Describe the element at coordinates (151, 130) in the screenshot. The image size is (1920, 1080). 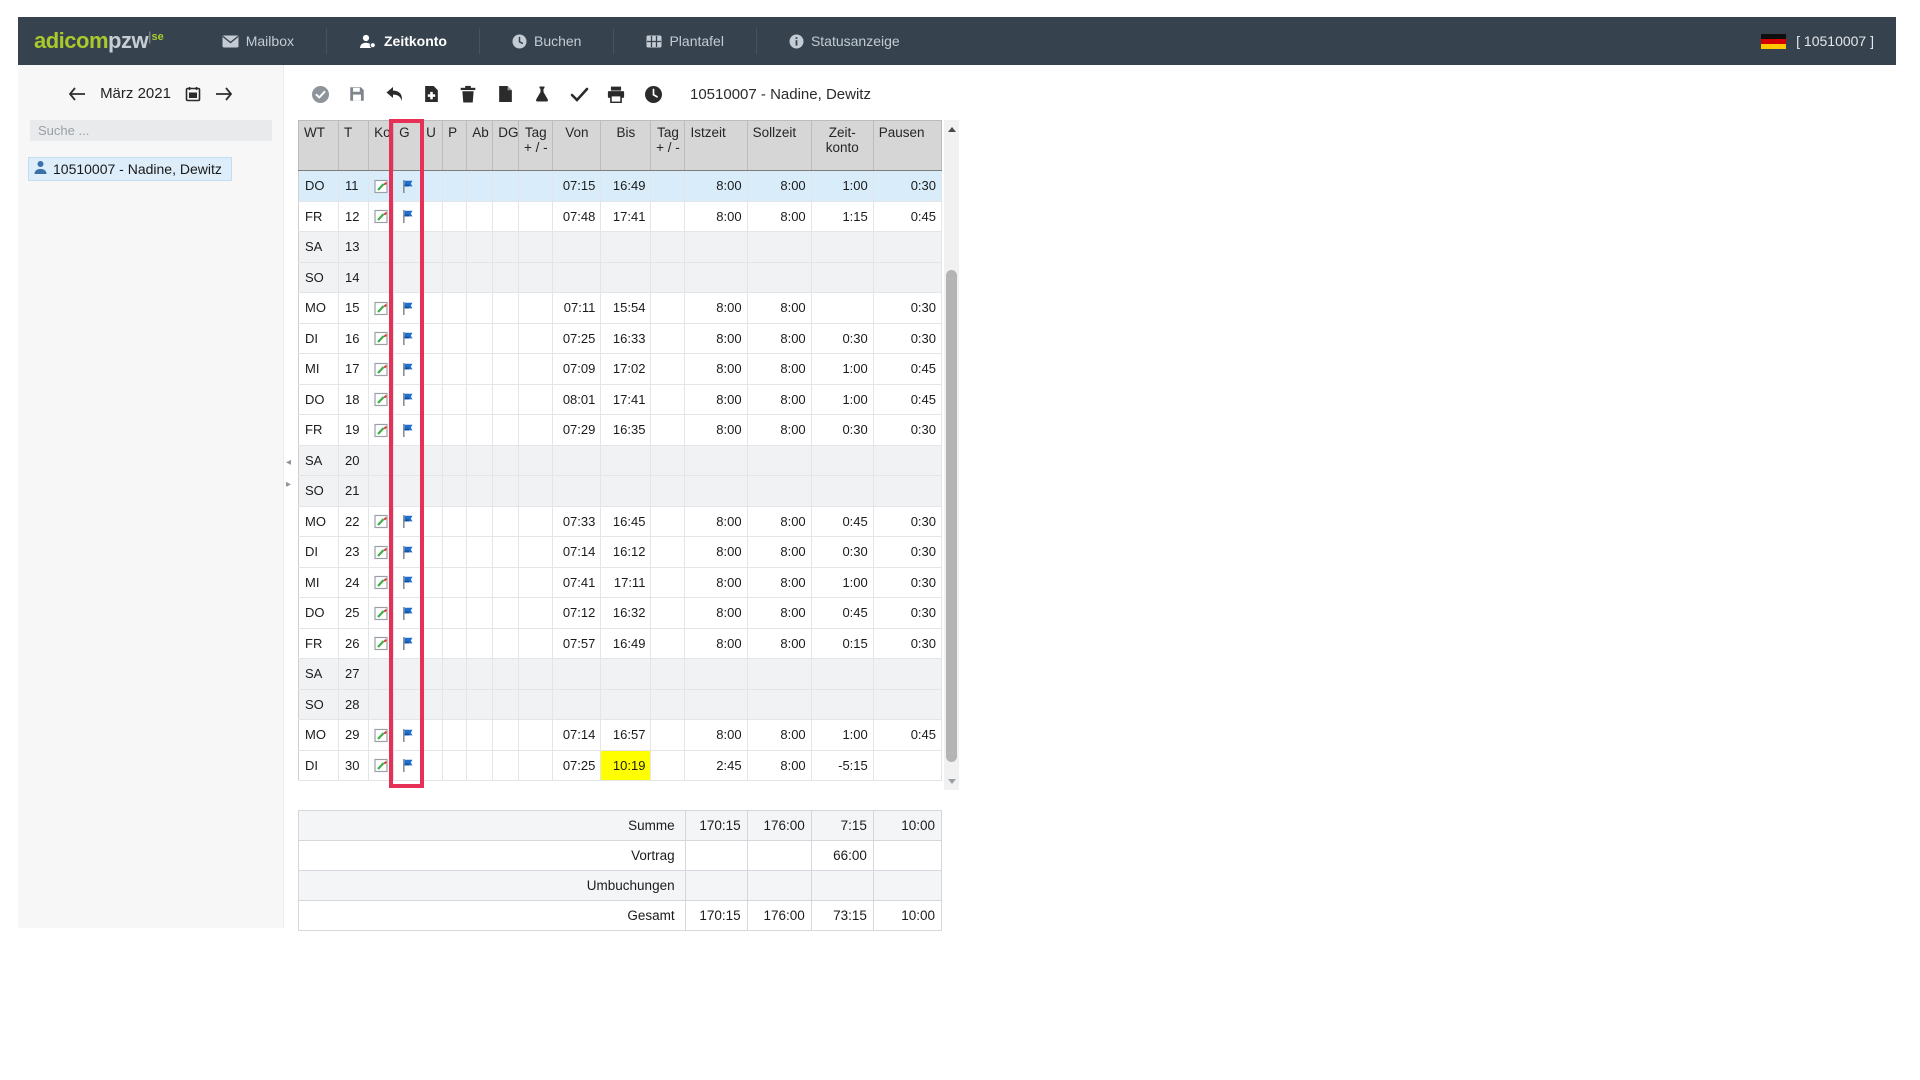
I see `search-input` at that location.